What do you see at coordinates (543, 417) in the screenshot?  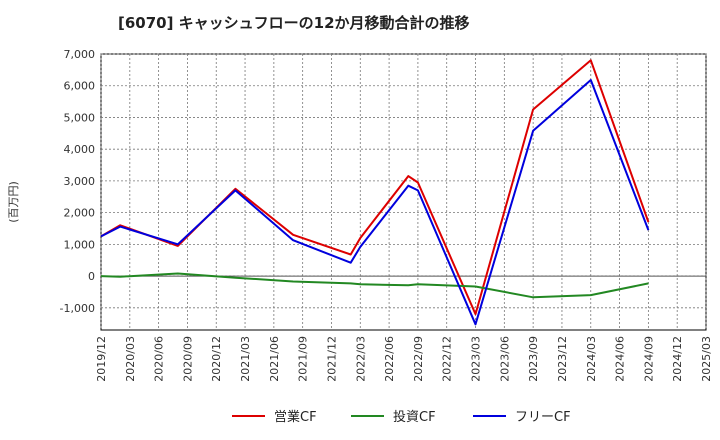 I see `legend-label: フリーCF` at bounding box center [543, 417].